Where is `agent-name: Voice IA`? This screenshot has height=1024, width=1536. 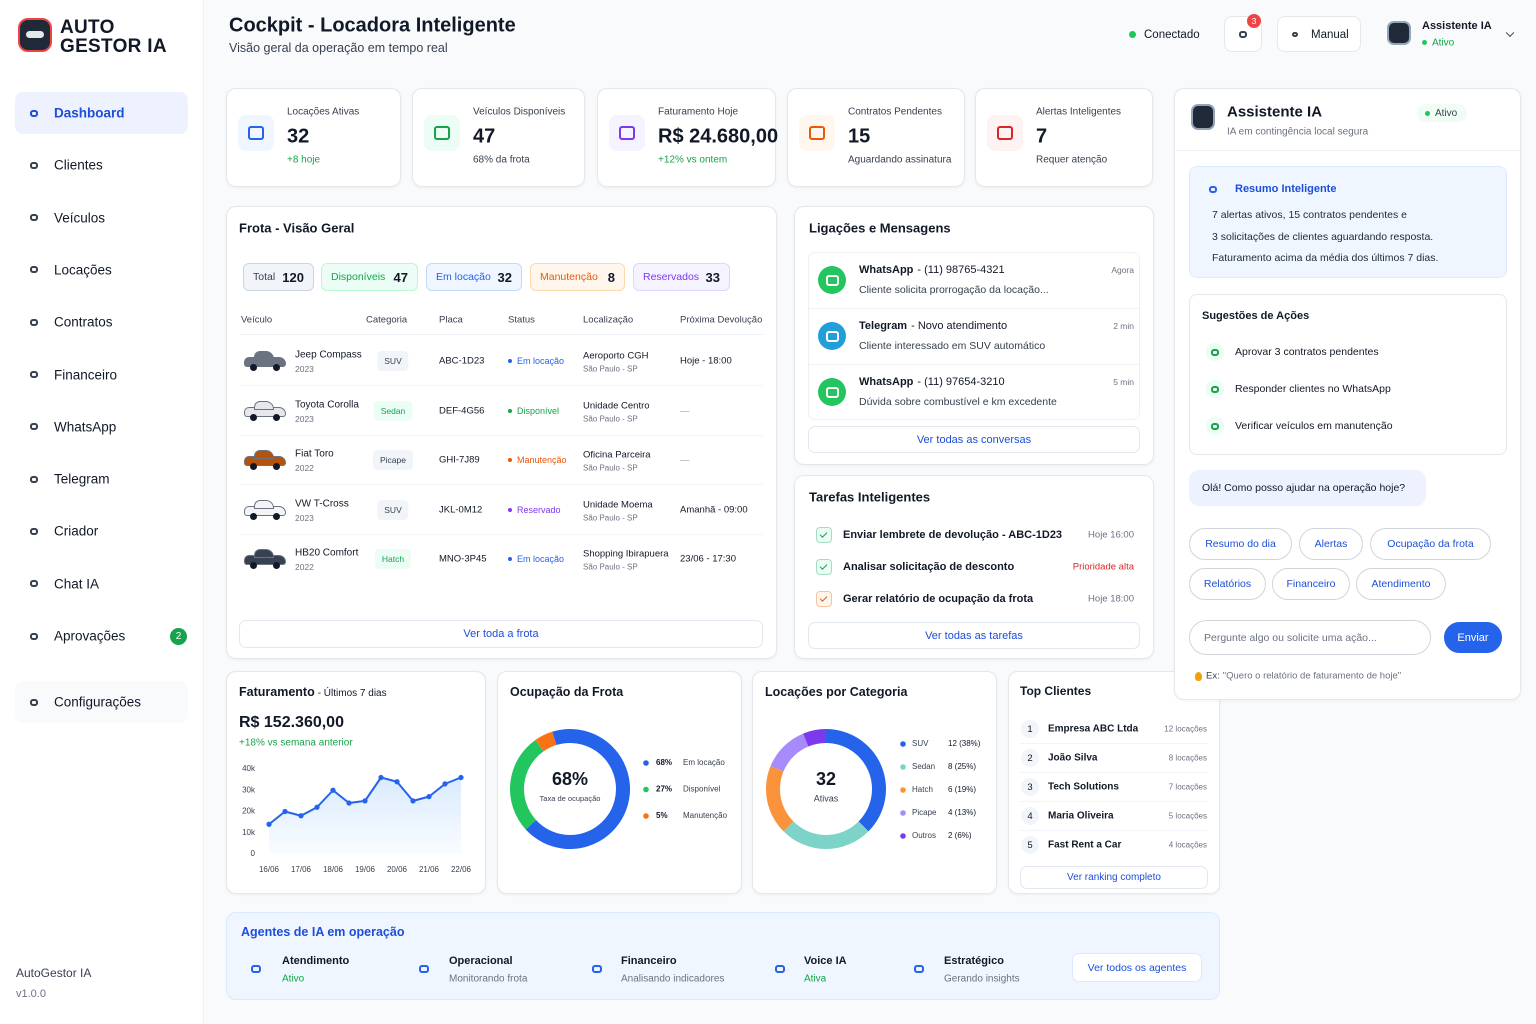
agent-name: Voice IA is located at coordinates (825, 961).